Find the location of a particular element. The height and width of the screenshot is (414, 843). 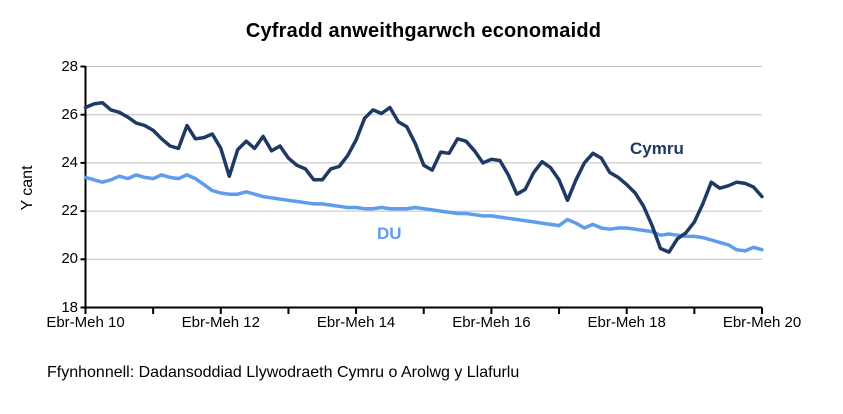

x-tick-label-10: Ebr-Meh 10 is located at coordinates (85, 322).